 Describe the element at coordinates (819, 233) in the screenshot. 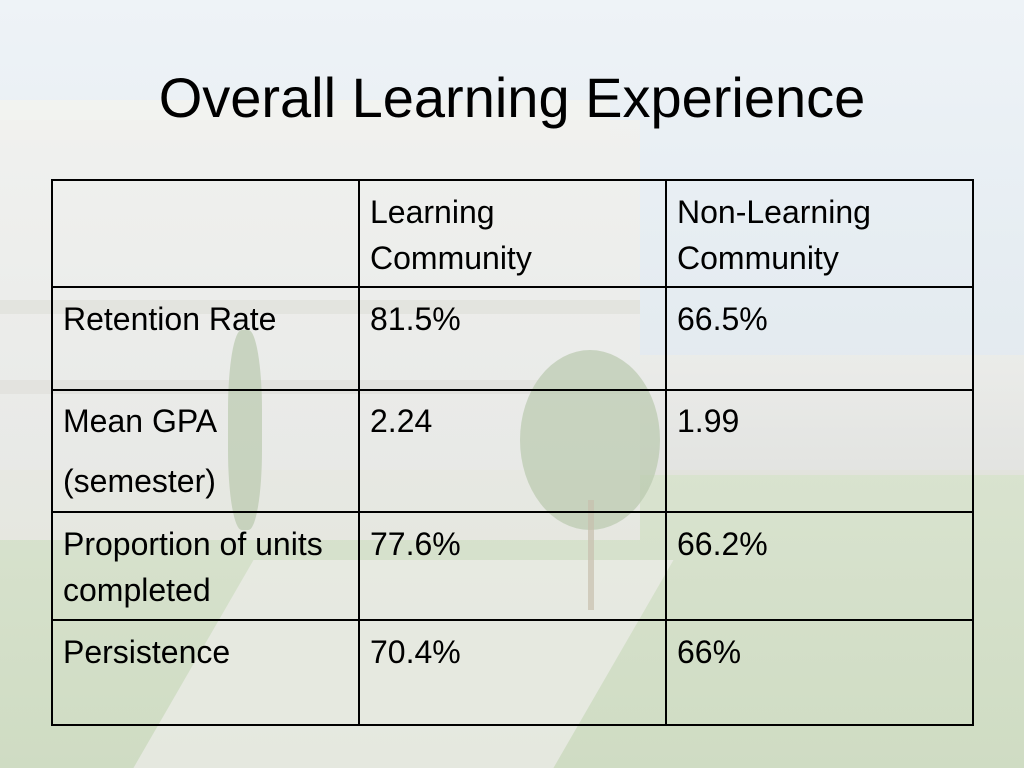

I see `header-cell-non-learning-community: Non-Learning Community` at that location.